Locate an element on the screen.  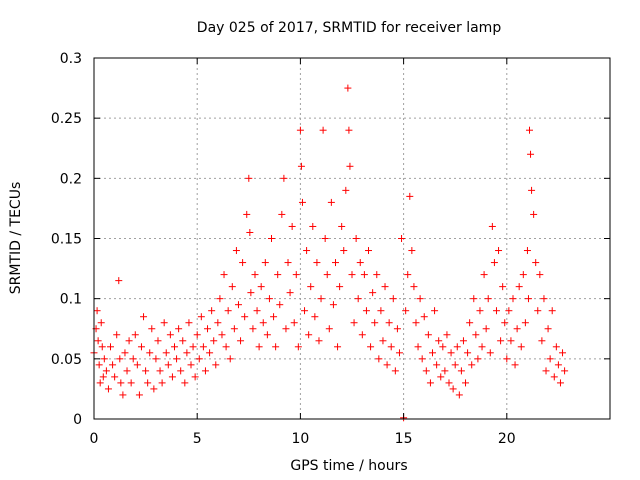
y-tick-label: 0.15 is located at coordinates (66, 240).